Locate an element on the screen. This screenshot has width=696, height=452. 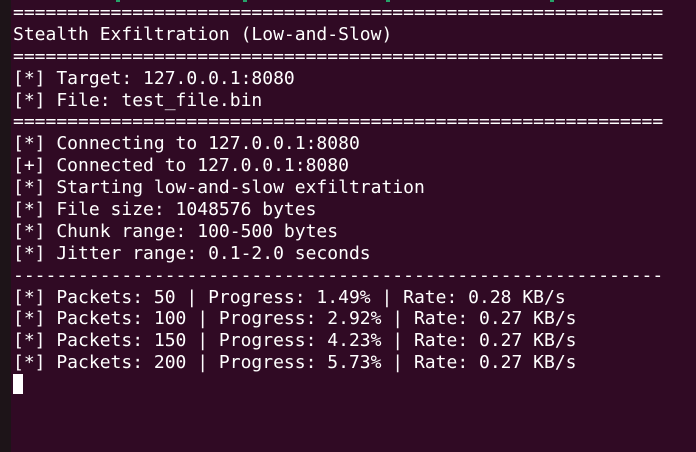
previous-output-fragment is located at coordinates (348, 1).